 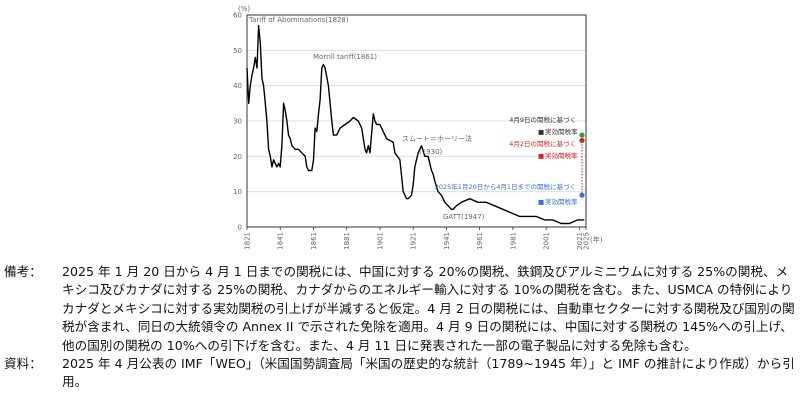 What do you see at coordinates (561, 131) in the screenshot?
I see `marker-apr9-sublabel: 実効関税率` at bounding box center [561, 131].